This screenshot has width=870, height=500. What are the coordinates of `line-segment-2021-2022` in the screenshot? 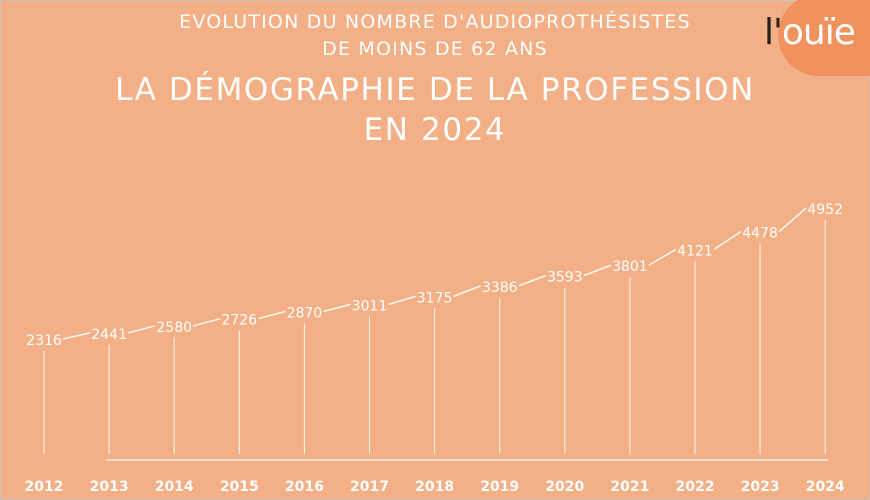 It's located at (662, 257).